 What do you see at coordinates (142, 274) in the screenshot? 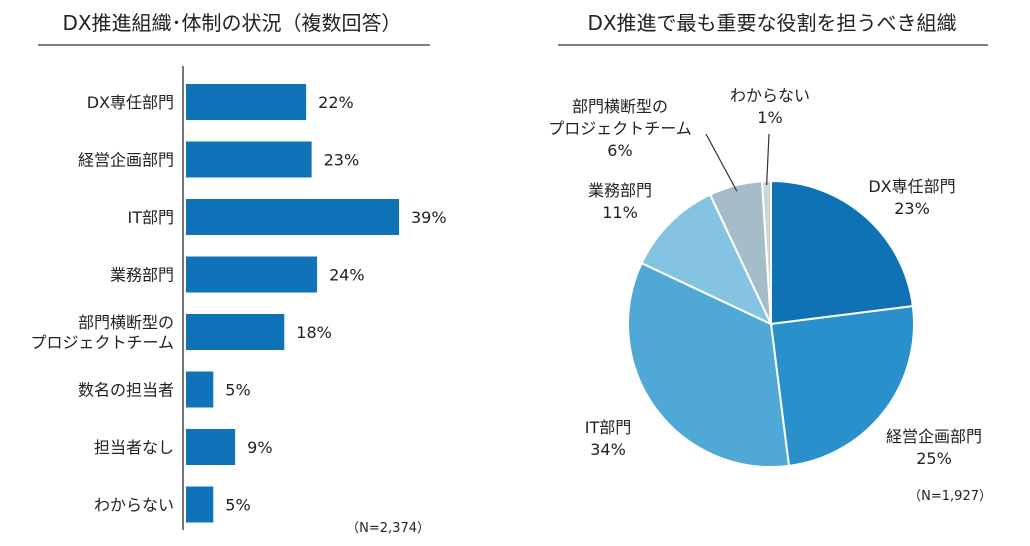
I see `bar-category-label: 業務部門` at bounding box center [142, 274].